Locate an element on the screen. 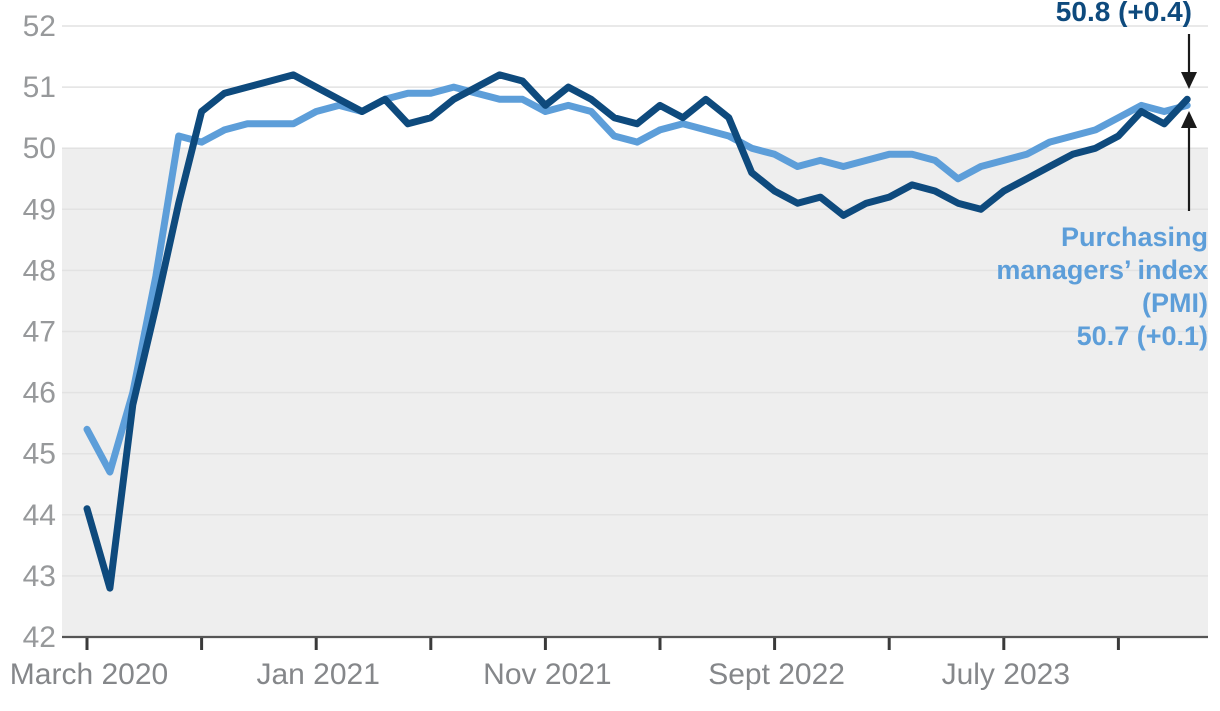 The image size is (1220, 711). y-axis-label-47: 47 is located at coordinates (39, 332).